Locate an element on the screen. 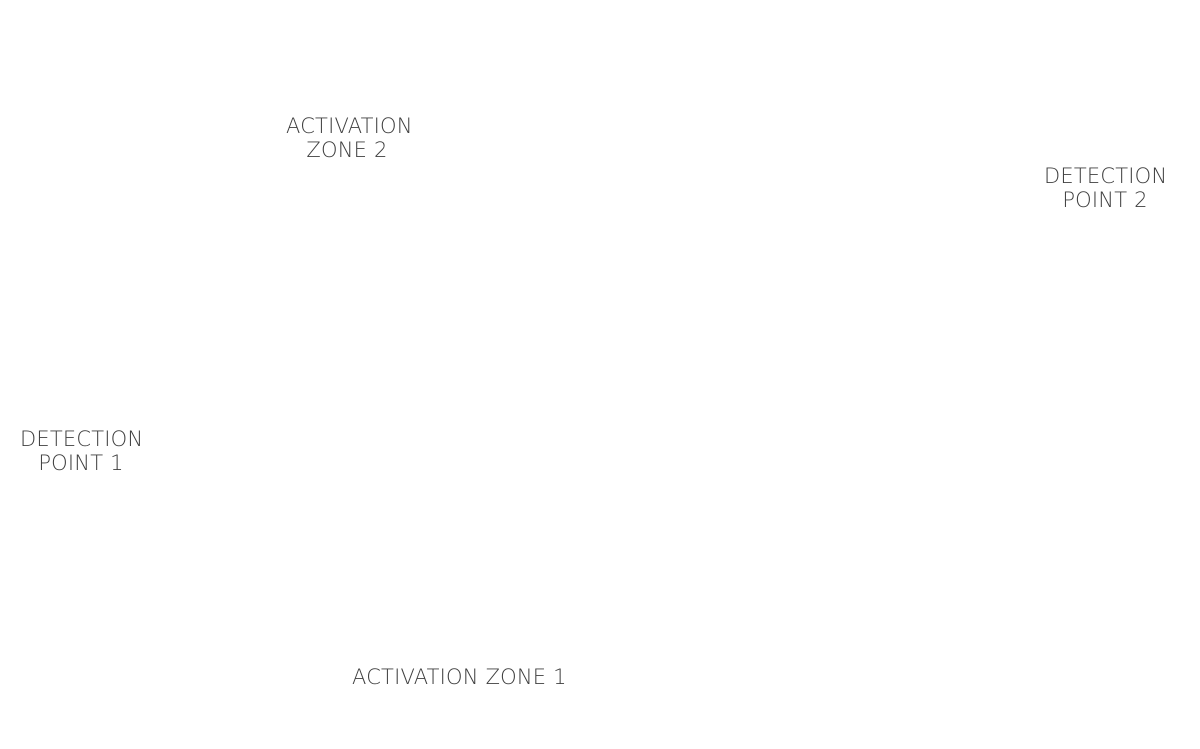 This screenshot has height=749, width=1200. detection-point-2-line2: POINT 2 is located at coordinates (1105, 200).